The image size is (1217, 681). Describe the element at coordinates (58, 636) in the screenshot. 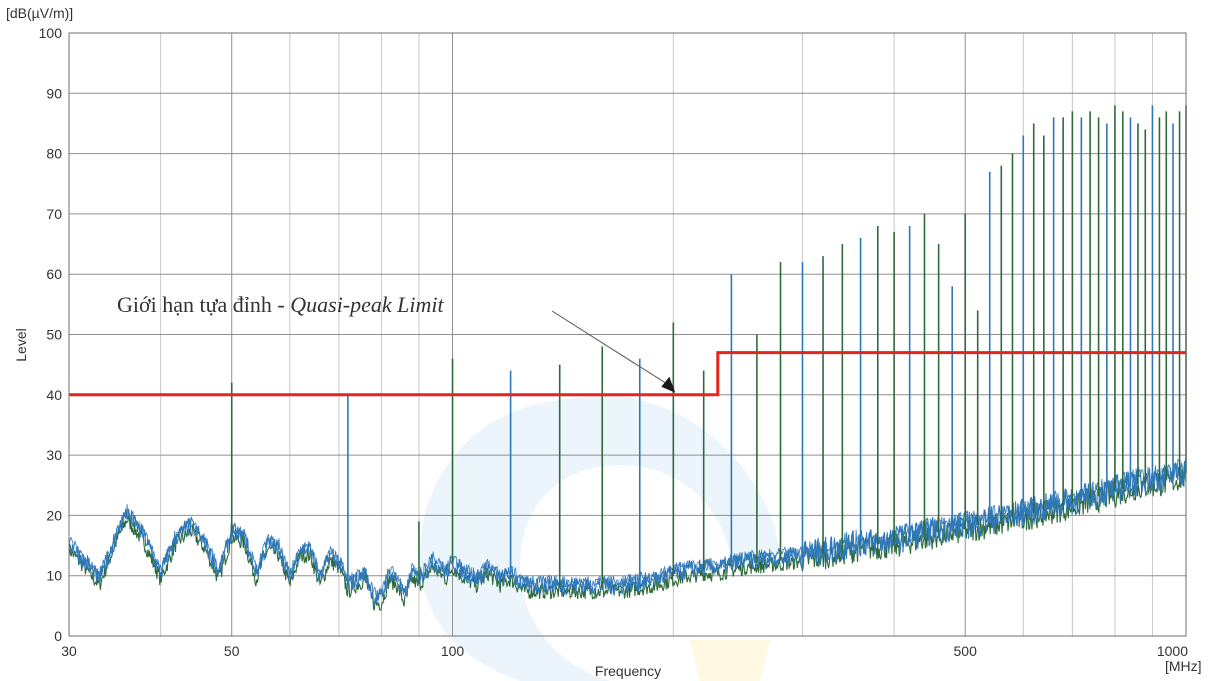

I see `y-tick-label: 0` at that location.